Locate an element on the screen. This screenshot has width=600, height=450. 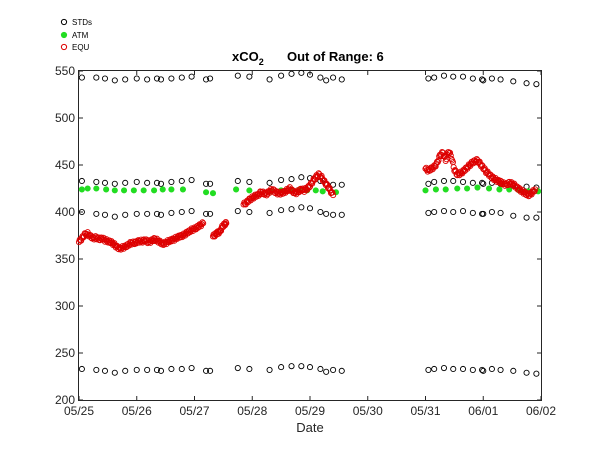
y-tick-label: 500 is located at coordinates (65, 118).